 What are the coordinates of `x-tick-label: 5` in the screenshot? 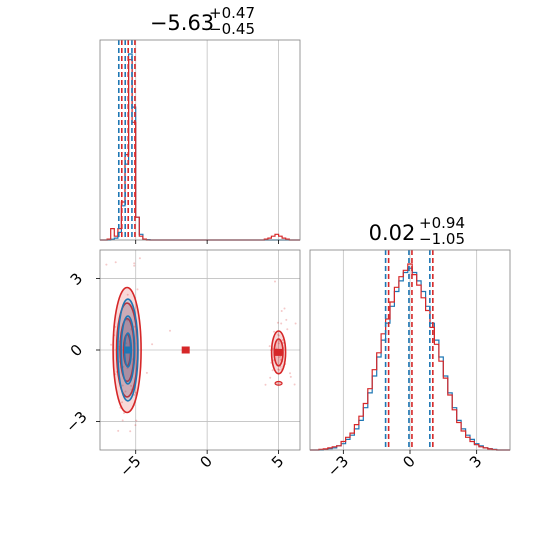 It's located at (277, 461).